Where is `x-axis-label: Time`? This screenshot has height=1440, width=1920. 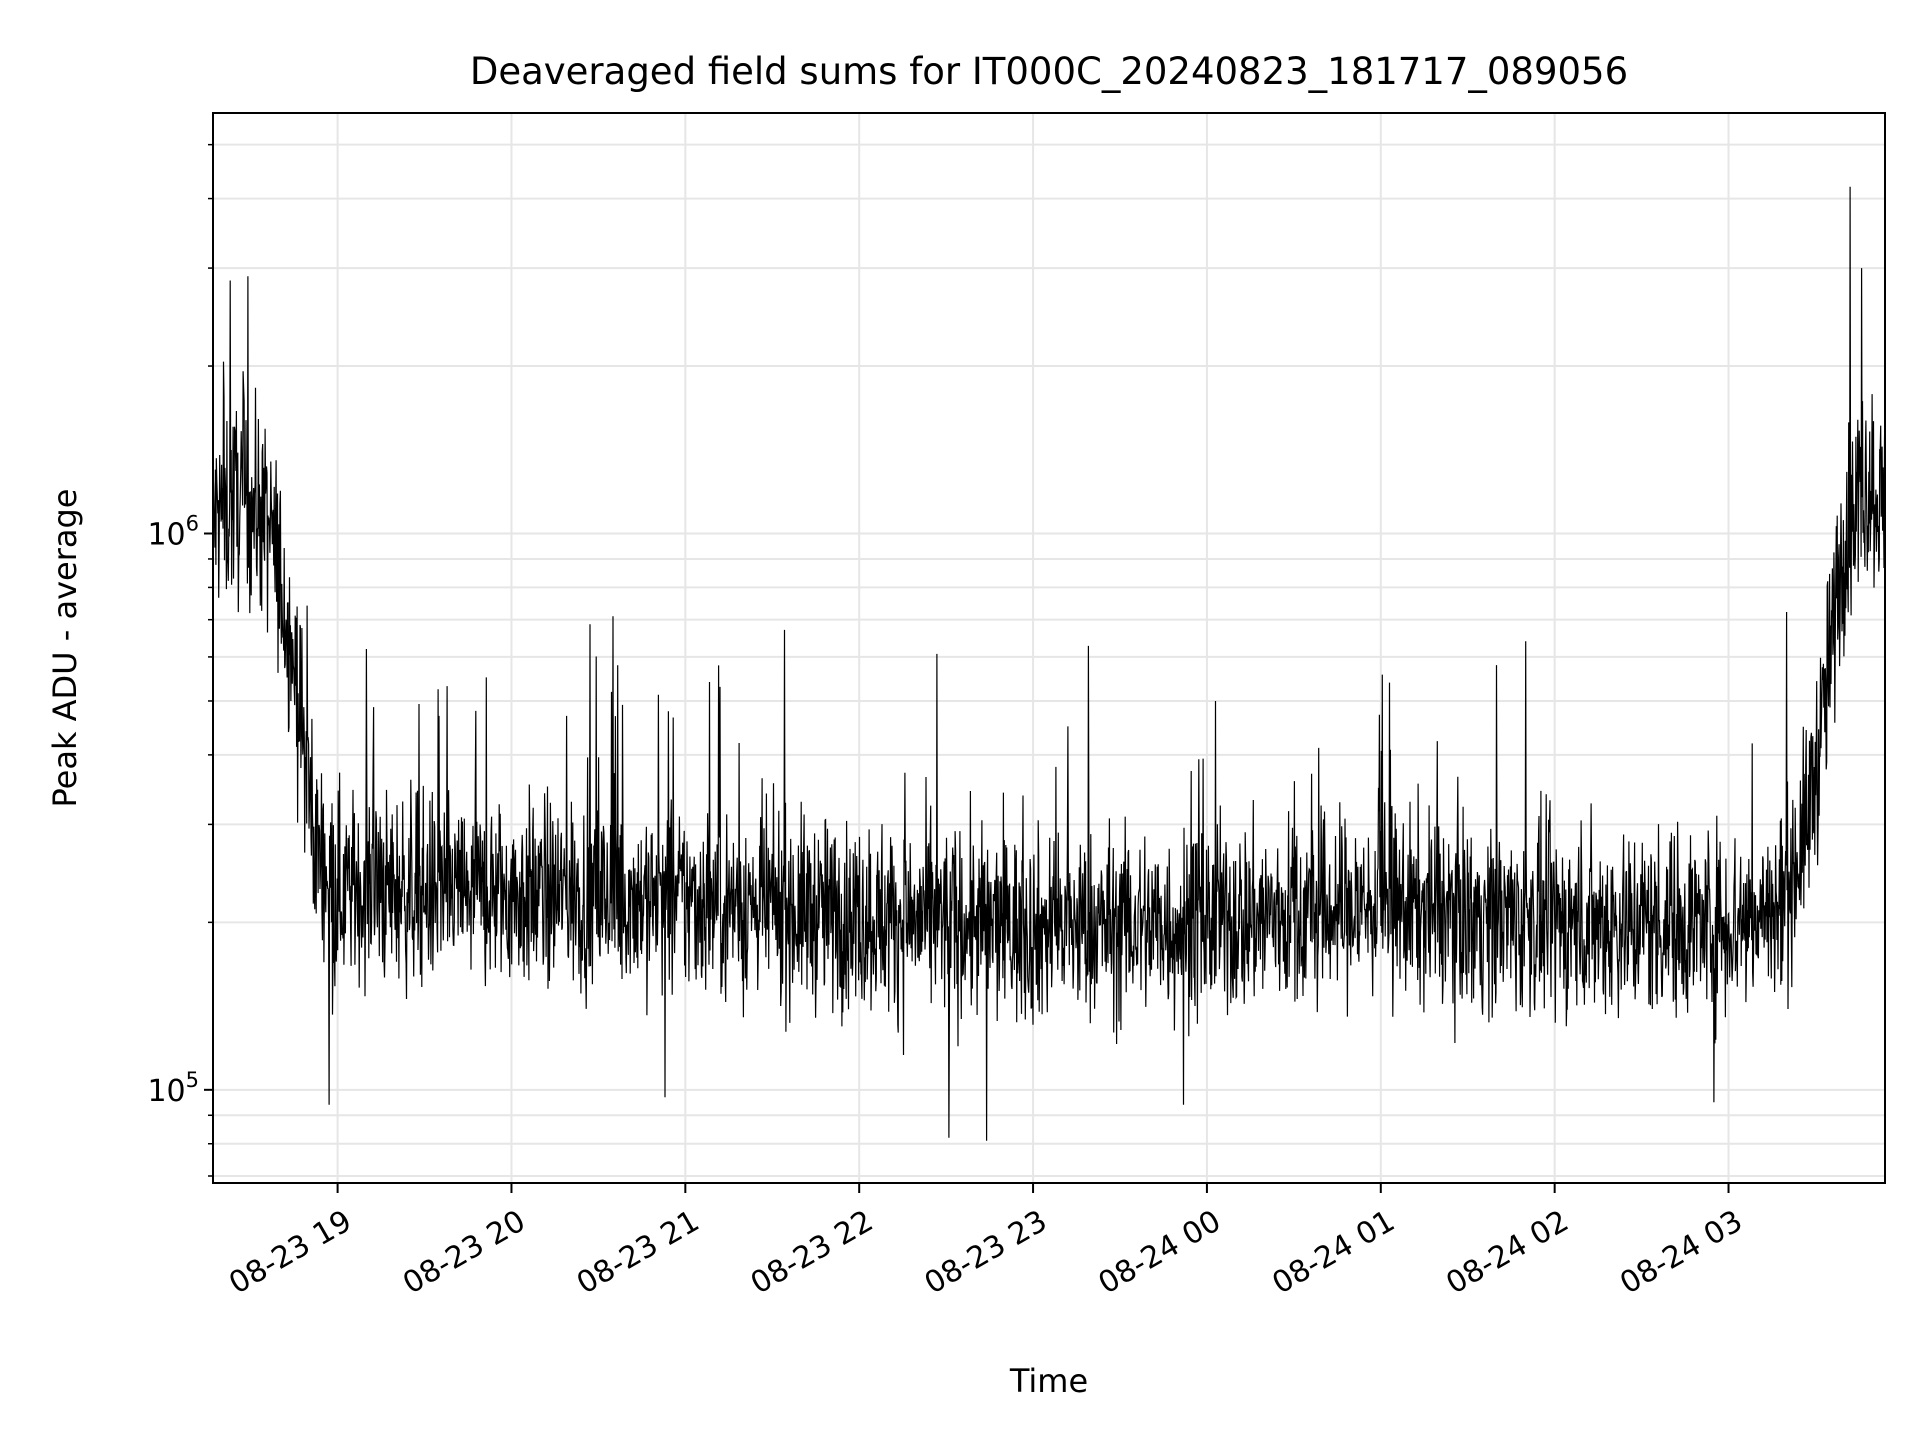
x-axis-label: Time is located at coordinates (1048, 1381).